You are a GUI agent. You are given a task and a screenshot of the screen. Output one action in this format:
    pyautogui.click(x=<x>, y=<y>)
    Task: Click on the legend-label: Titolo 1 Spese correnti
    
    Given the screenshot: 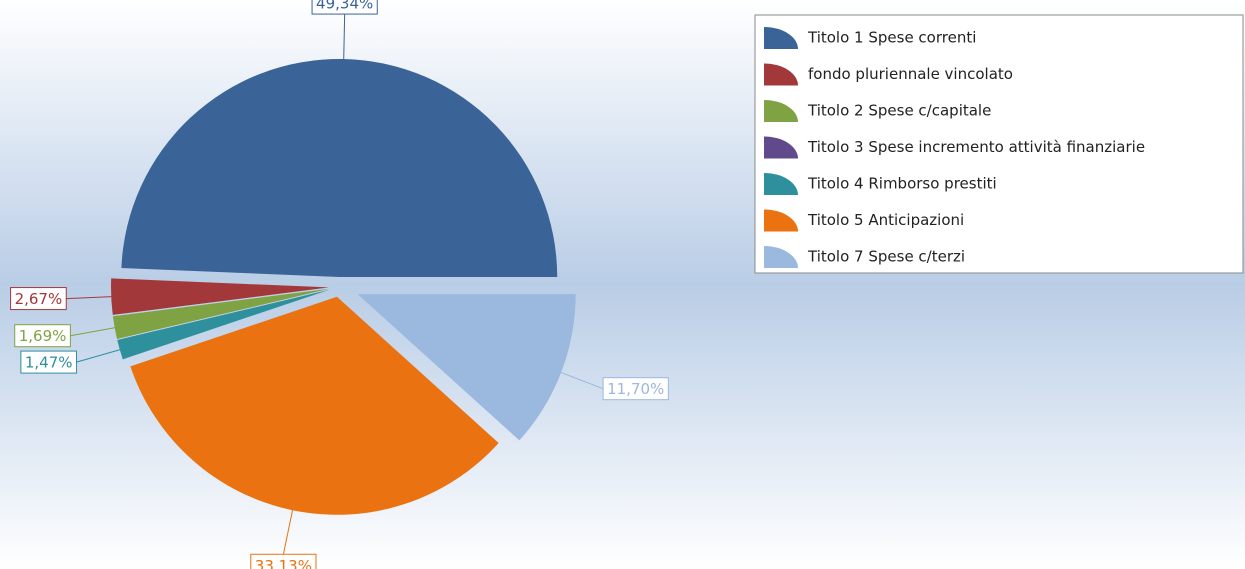 What is the action you would take?
    pyautogui.click(x=891, y=38)
    